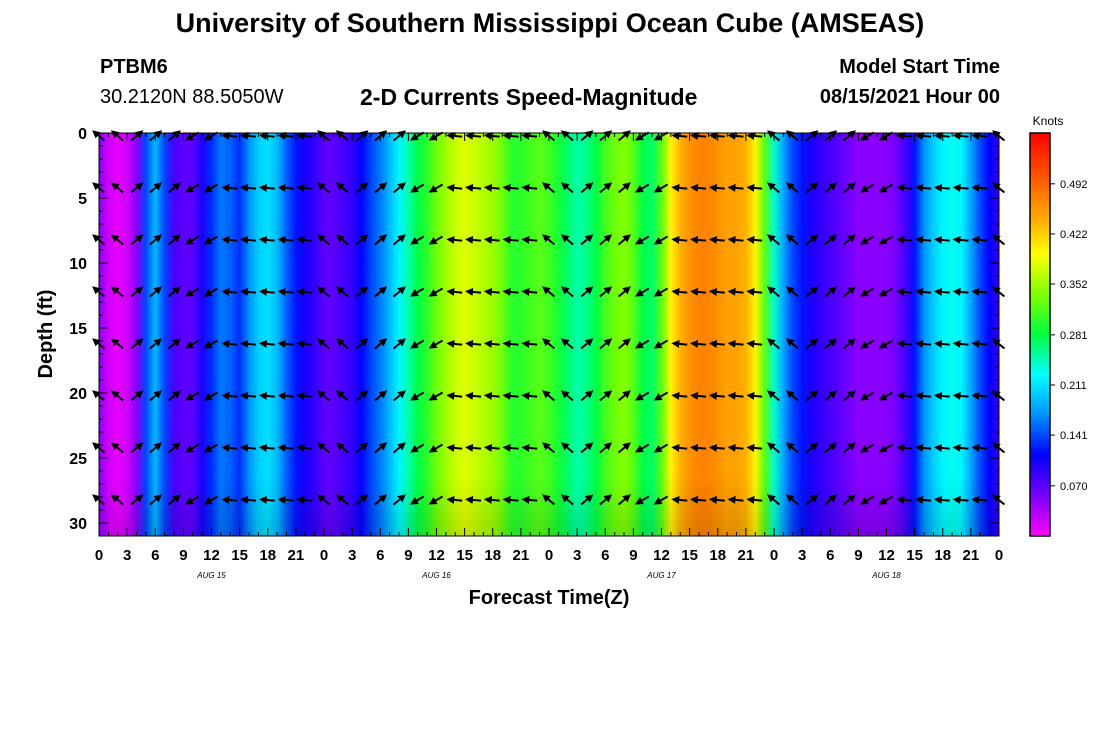 This screenshot has width=1100, height=750. Describe the element at coordinates (529, 97) in the screenshot. I see `plot-title: 2-D Currents Speed-Magnitude` at that location.